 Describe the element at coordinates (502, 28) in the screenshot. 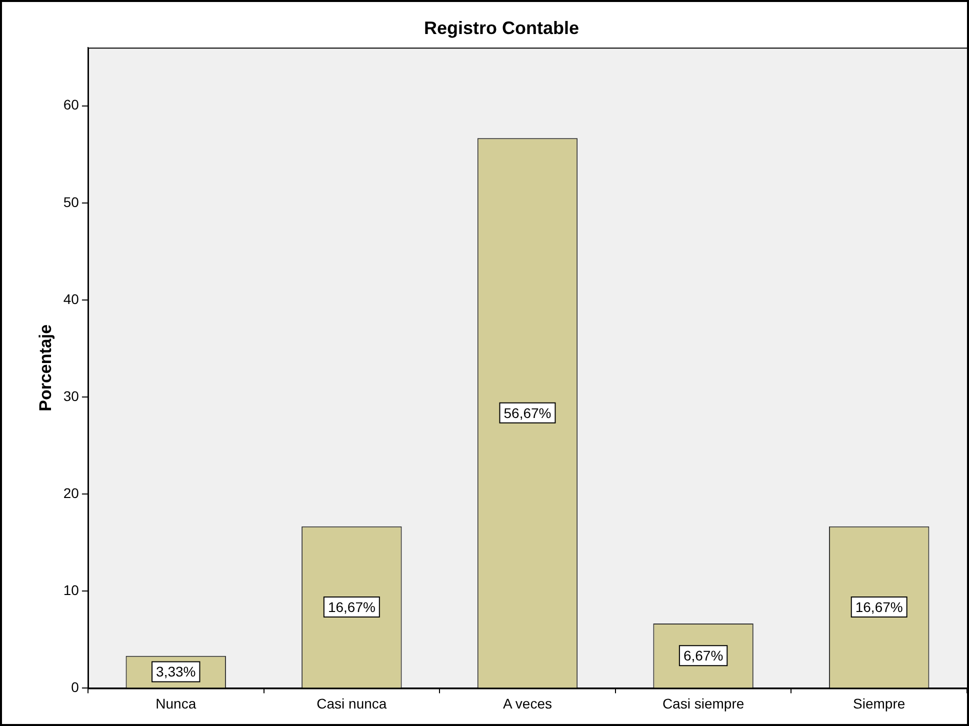

I see `chart-title: Registro Contable` at that location.